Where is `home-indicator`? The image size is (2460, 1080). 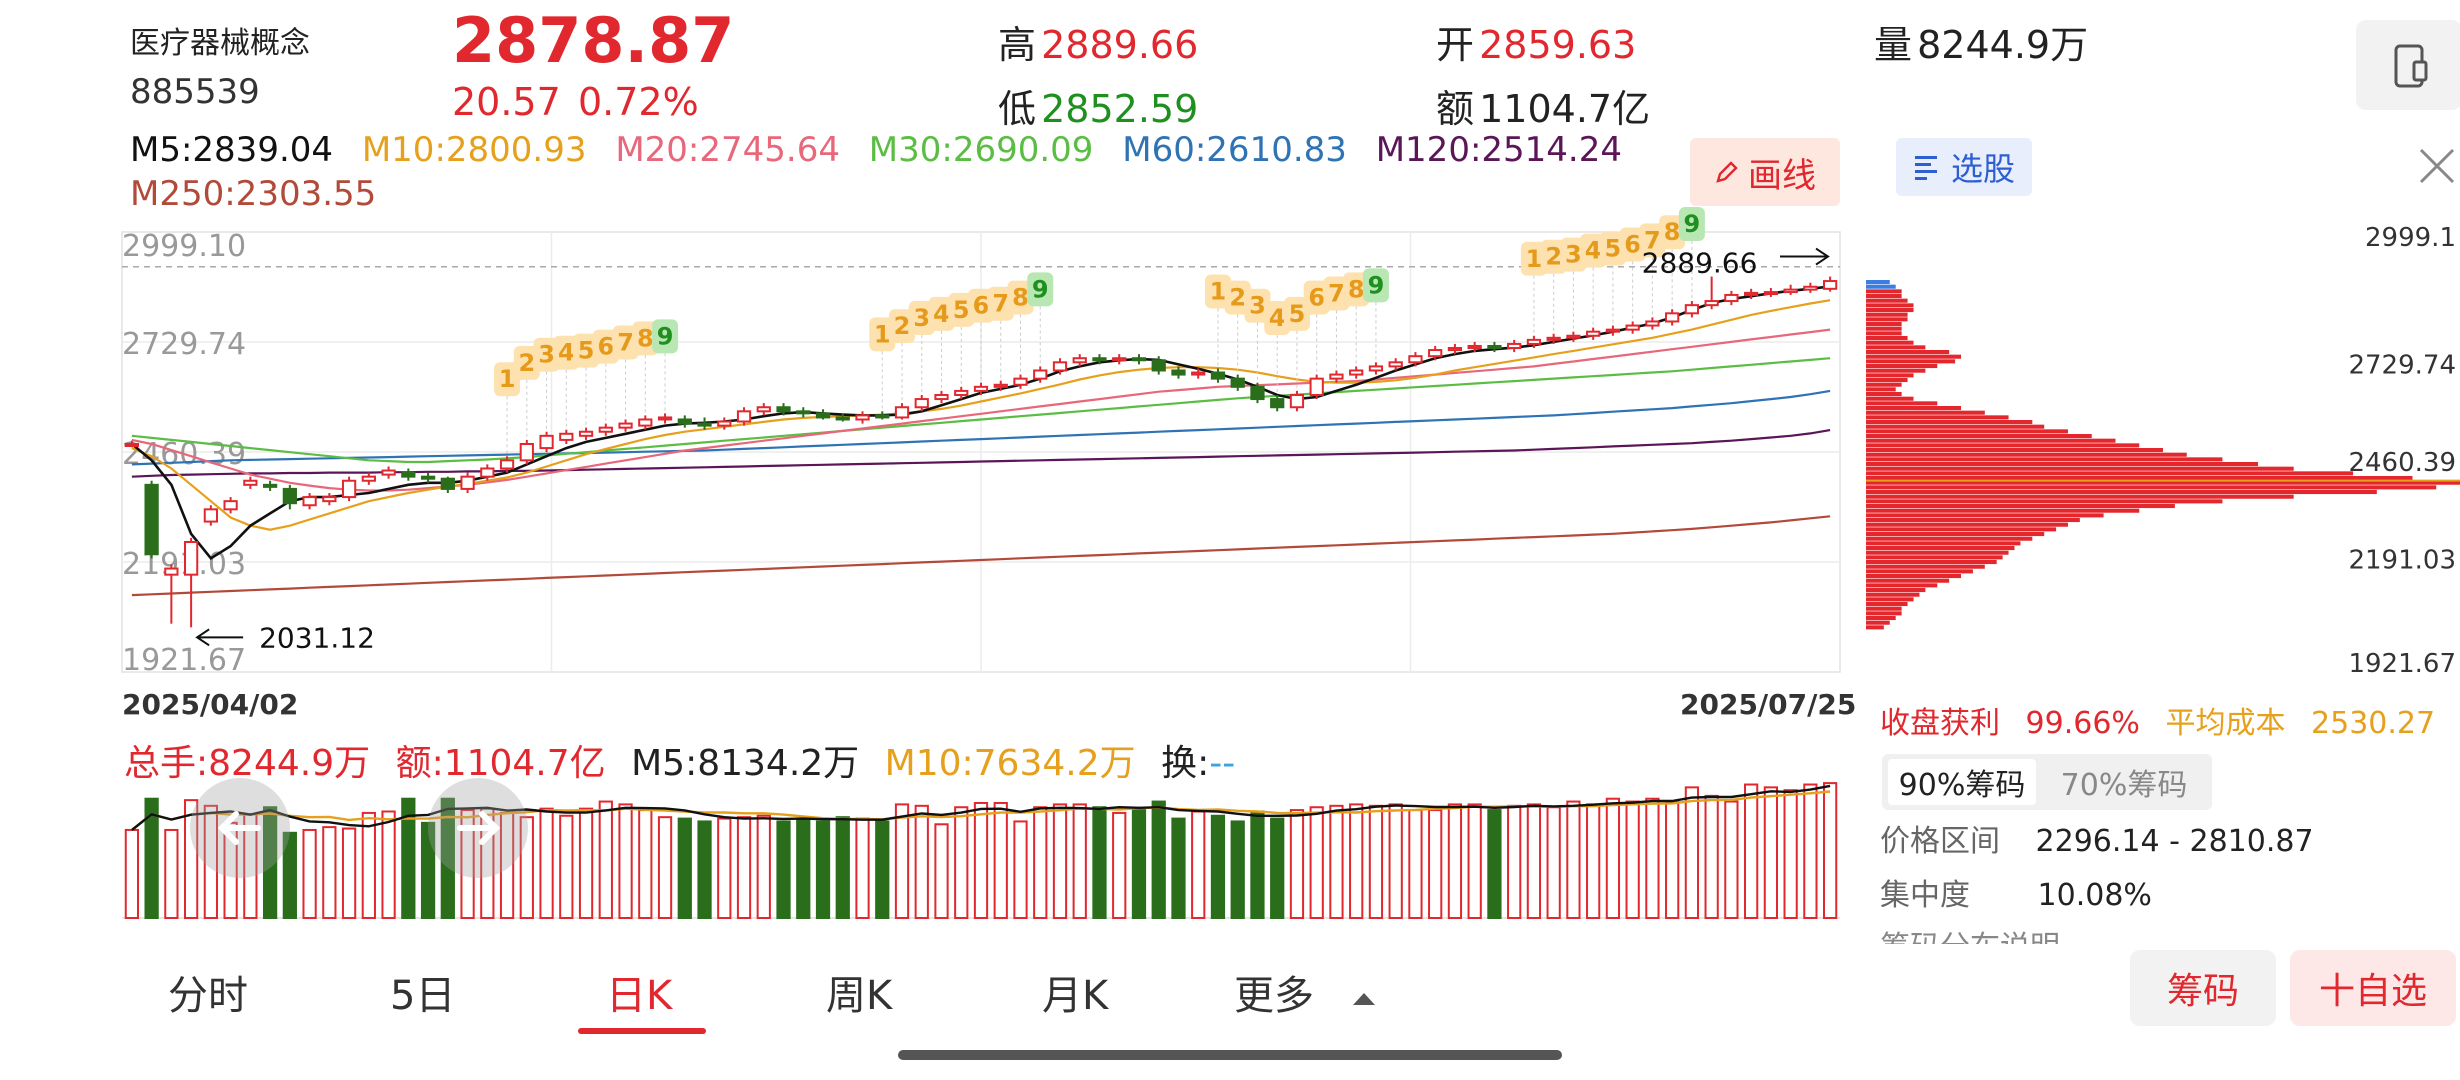 home-indicator is located at coordinates (1230, 1055).